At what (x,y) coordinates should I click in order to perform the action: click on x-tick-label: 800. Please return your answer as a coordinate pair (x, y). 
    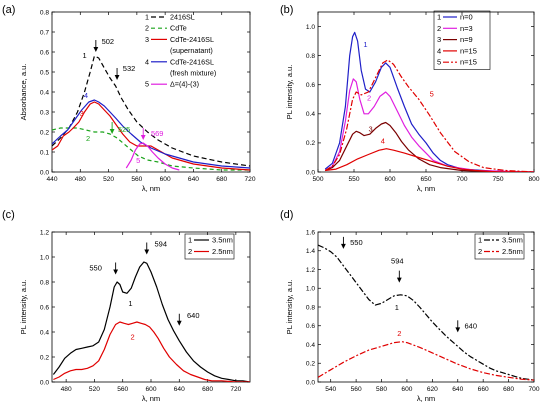
    Looking at the image, I should click on (533, 179).